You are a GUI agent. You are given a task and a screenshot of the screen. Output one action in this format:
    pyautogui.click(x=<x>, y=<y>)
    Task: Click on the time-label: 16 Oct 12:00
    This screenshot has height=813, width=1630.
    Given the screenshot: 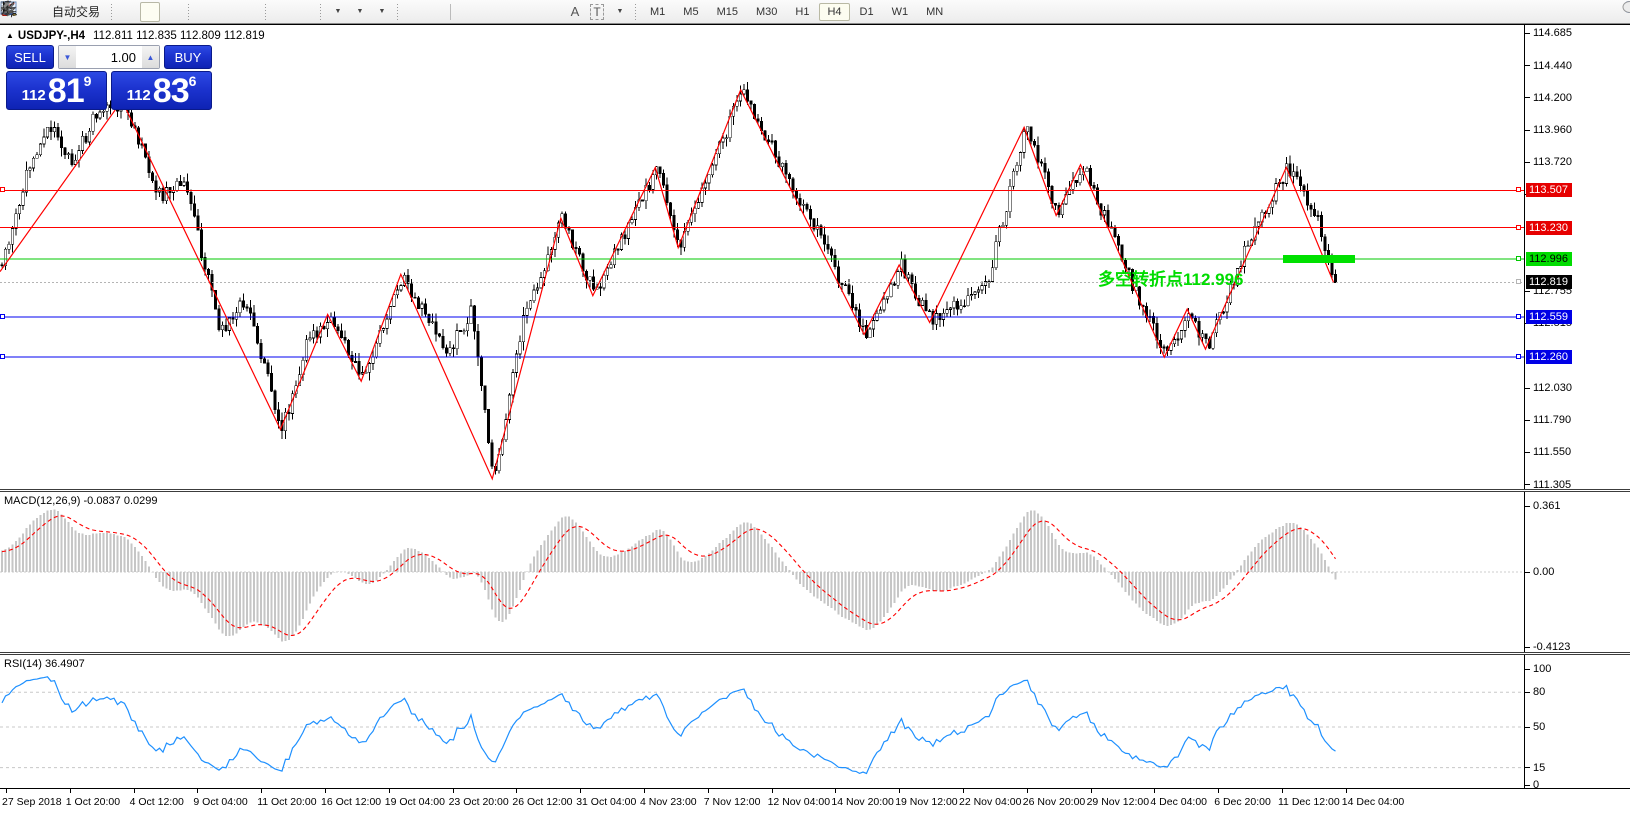 What is the action you would take?
    pyautogui.click(x=351, y=802)
    